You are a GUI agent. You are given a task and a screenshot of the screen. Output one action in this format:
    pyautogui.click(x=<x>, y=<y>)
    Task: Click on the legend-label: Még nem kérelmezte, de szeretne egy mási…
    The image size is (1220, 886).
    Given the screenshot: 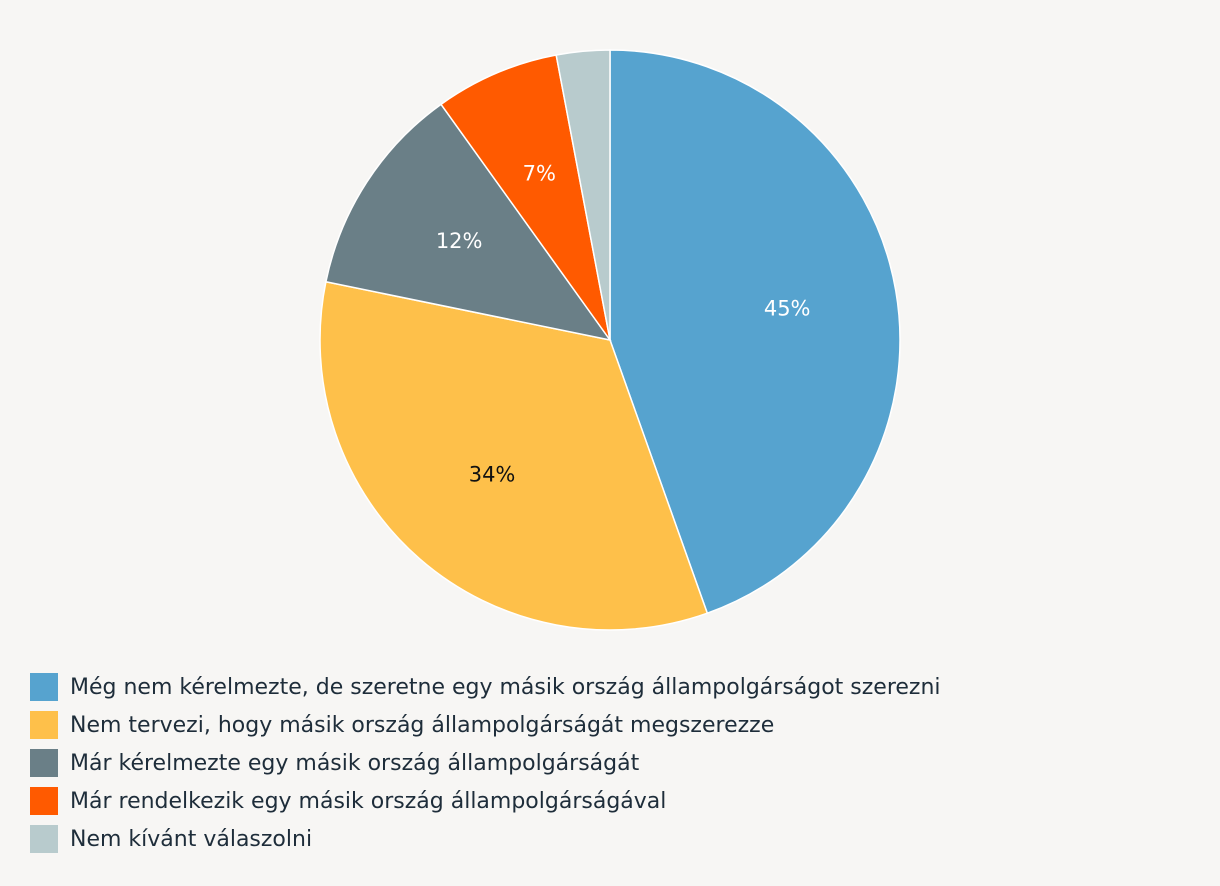 What is the action you would take?
    pyautogui.click(x=505, y=687)
    